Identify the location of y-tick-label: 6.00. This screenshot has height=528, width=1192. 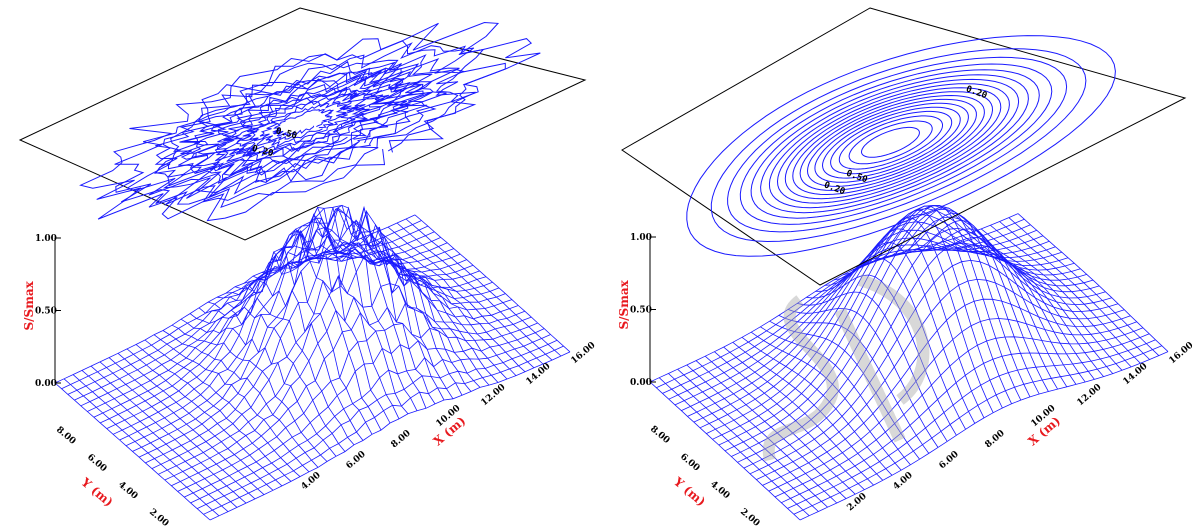
(689, 463).